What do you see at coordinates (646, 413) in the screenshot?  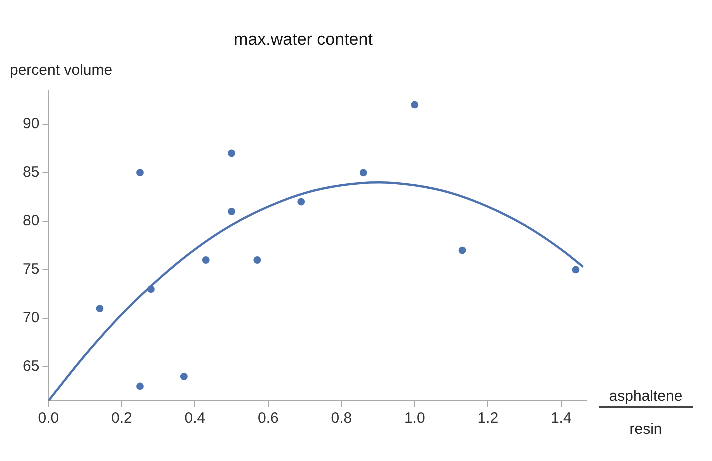 I see `x-axis-title: asphaltene resin` at bounding box center [646, 413].